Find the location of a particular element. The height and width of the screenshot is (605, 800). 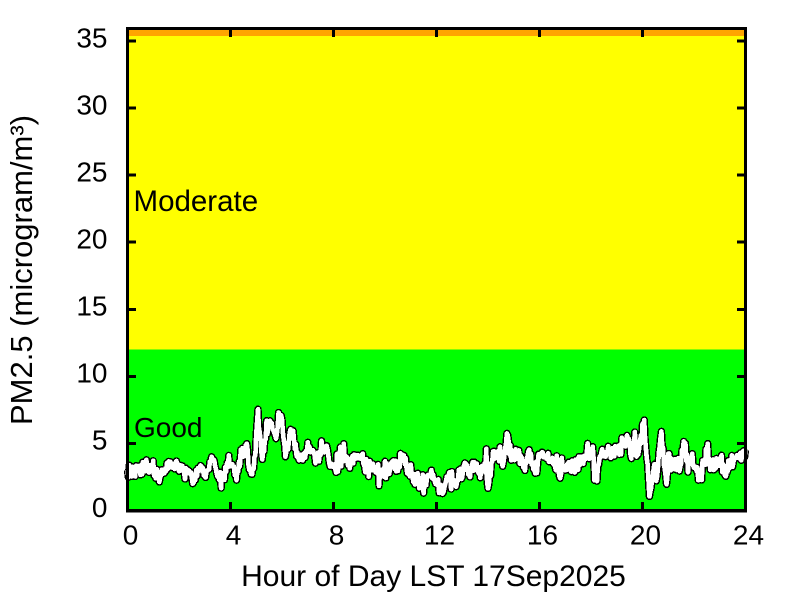

svg-text: 12 is located at coordinates (439, 535).